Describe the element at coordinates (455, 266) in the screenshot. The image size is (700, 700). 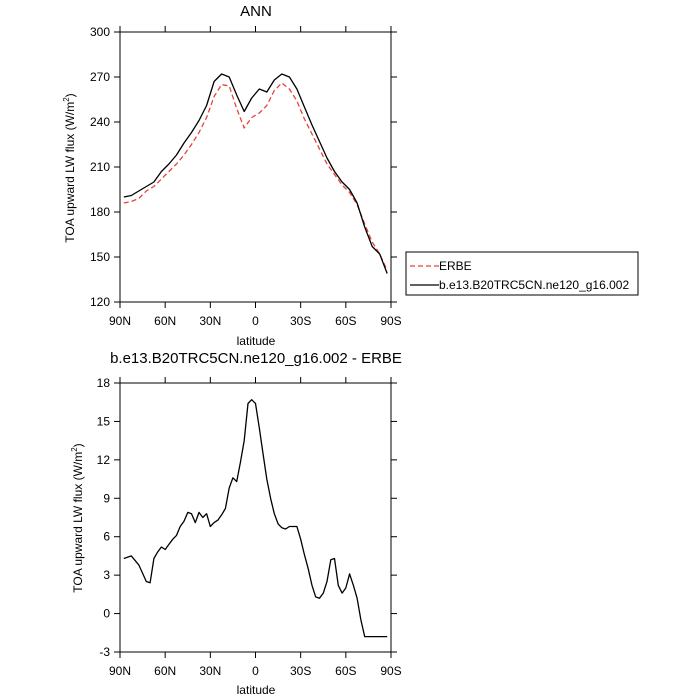
I see `legend-label-erbe: ERBE` at that location.